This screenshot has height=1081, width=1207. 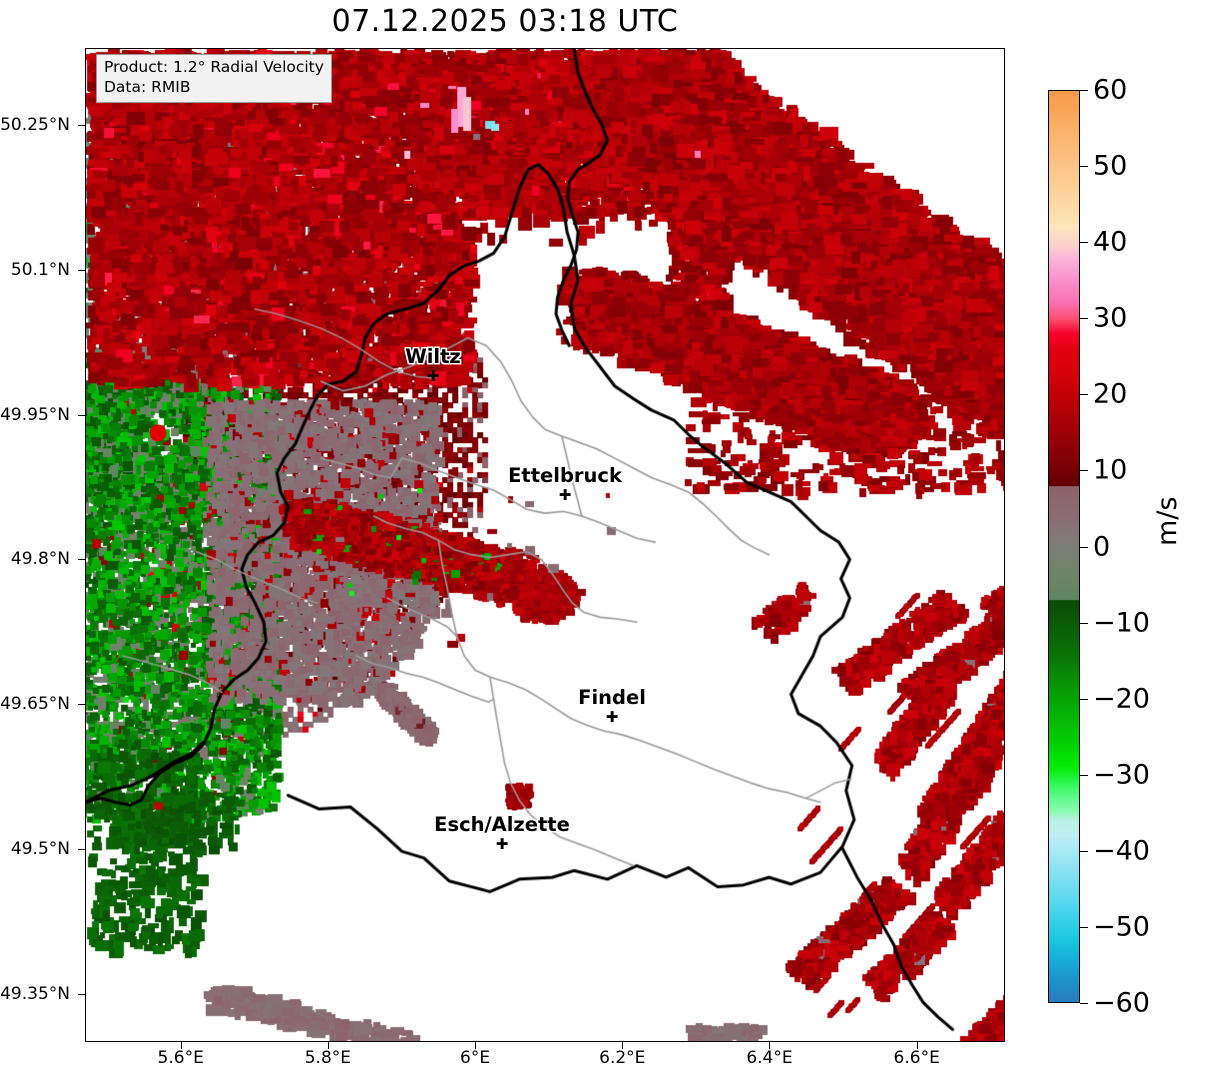 I want to click on colorbar-tick-label: −40, so click(x=1121, y=851).